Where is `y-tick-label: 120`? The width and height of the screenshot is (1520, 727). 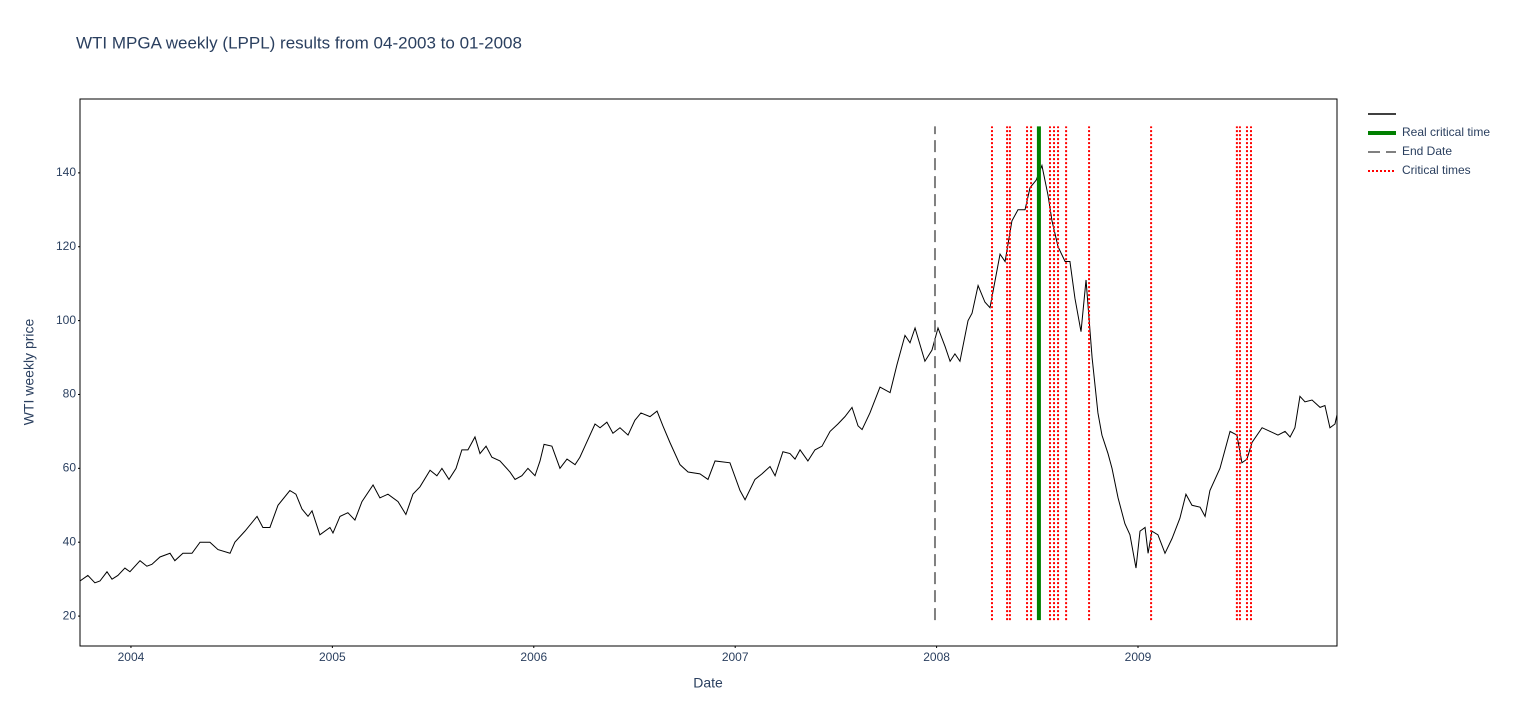
y-tick-label: 120 is located at coordinates (66, 246).